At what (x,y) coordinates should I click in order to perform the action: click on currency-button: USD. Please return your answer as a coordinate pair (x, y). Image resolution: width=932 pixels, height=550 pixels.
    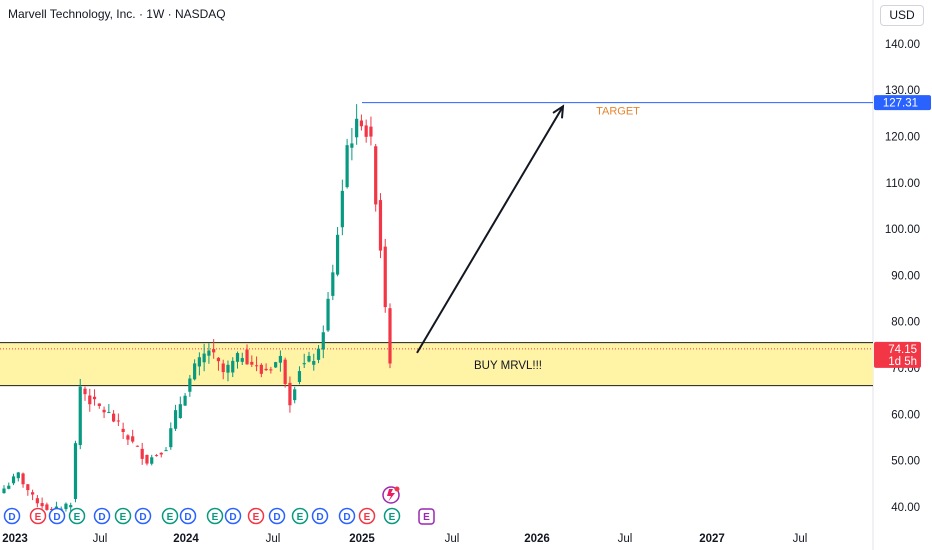
    Looking at the image, I should click on (902, 15).